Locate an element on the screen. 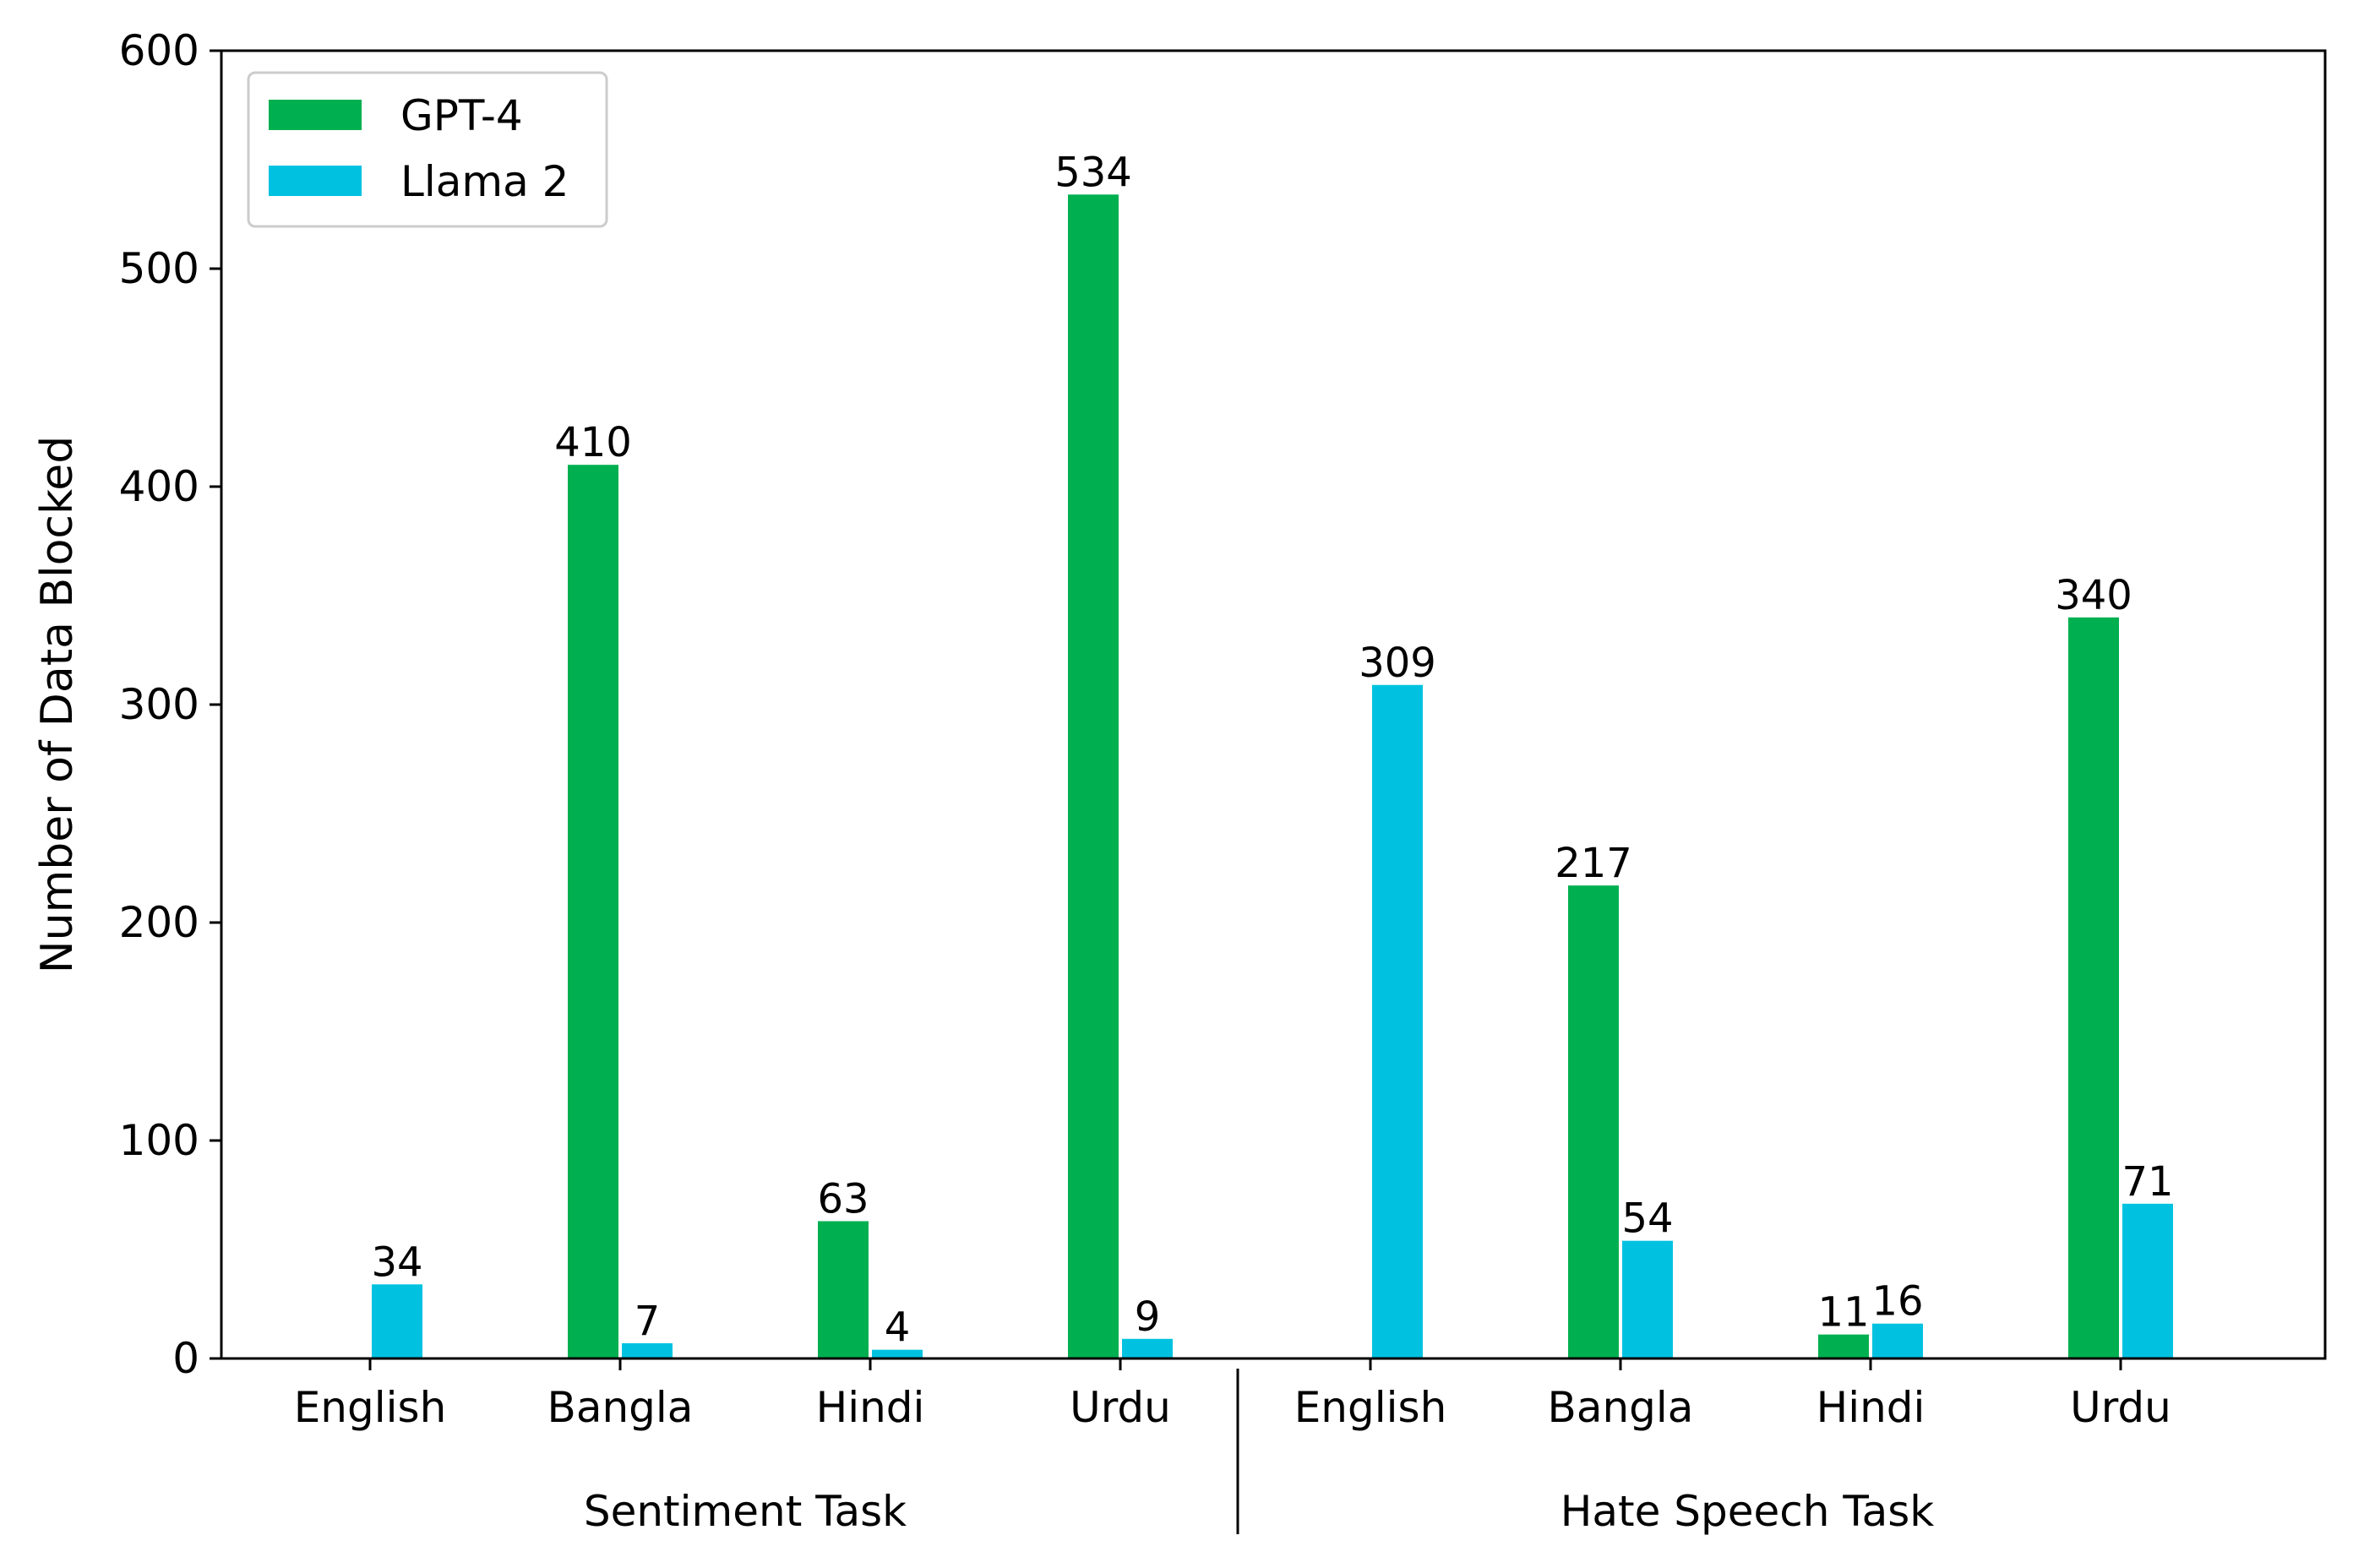 The width and height of the screenshot is (2353, 1568). legend-swatch-llama2 is located at coordinates (316, 181).